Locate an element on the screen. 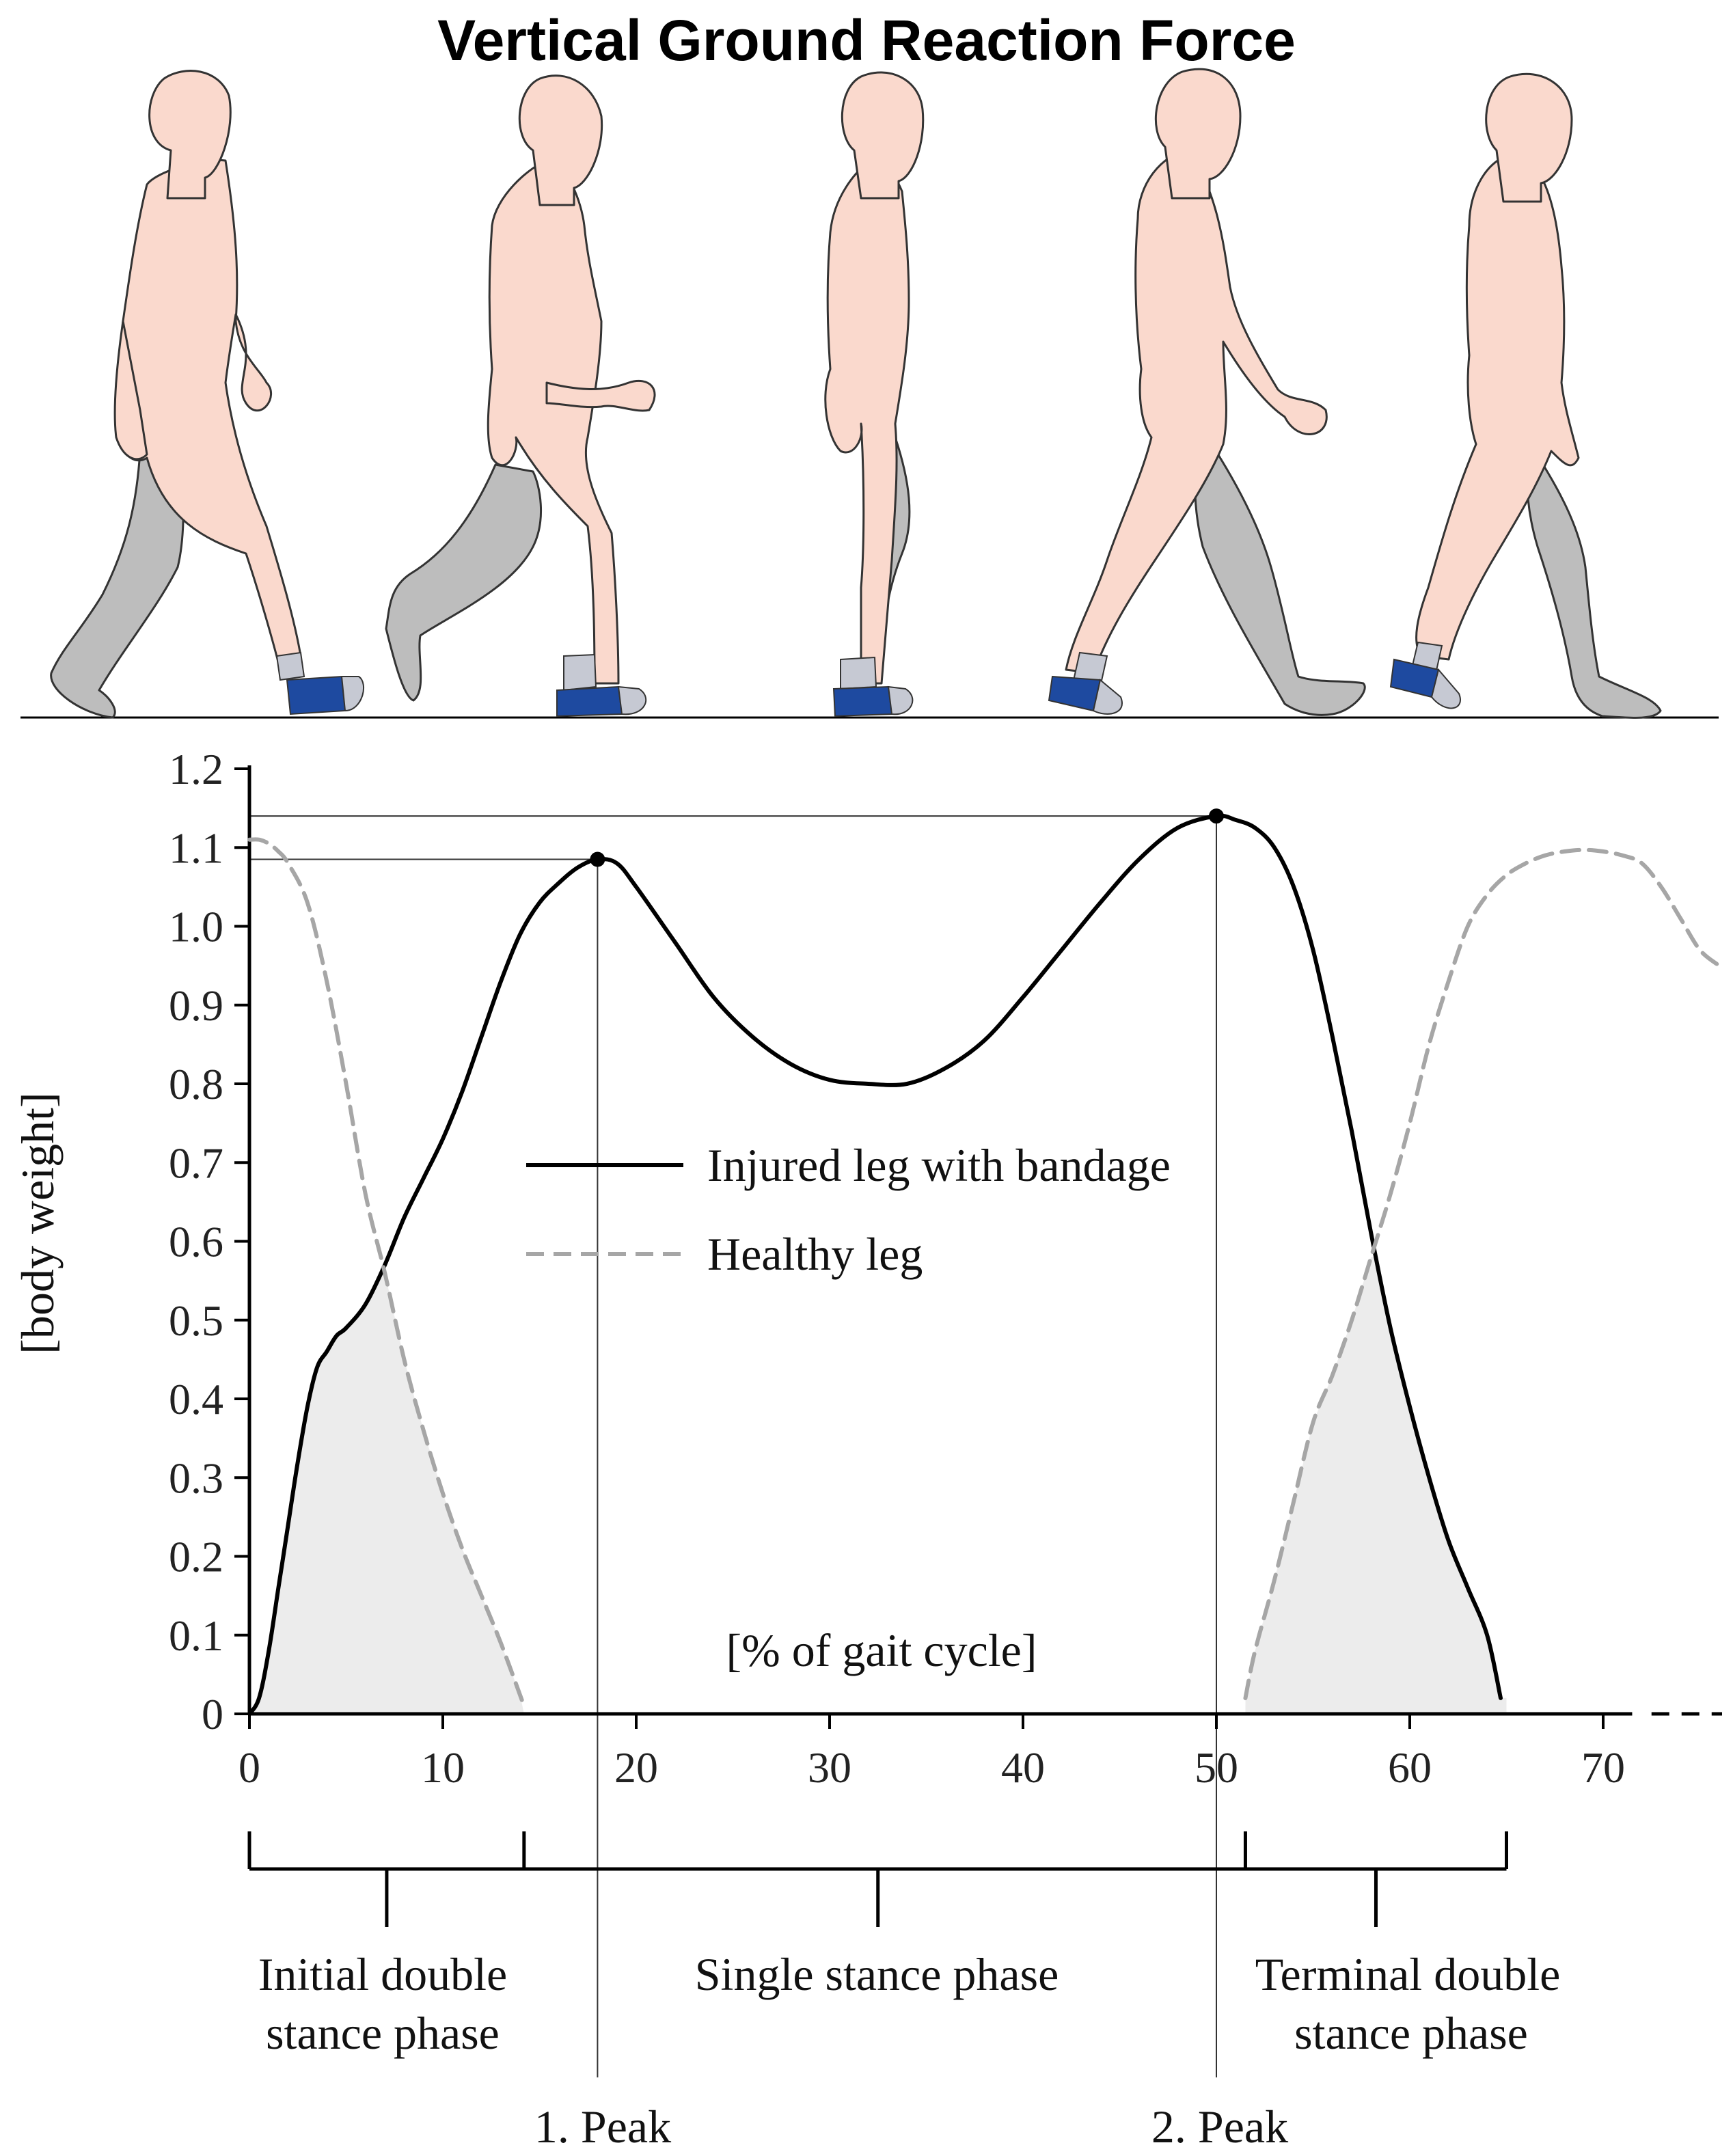 Image resolution: width=1733 pixels, height=2156 pixels. phase-label-single: Single stance phase is located at coordinates (877, 1974).